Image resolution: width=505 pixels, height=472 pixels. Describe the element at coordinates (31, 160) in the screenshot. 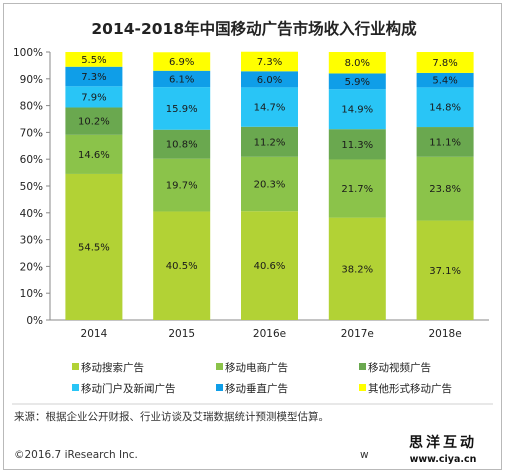

I see `y-tick-label: 60%` at that location.